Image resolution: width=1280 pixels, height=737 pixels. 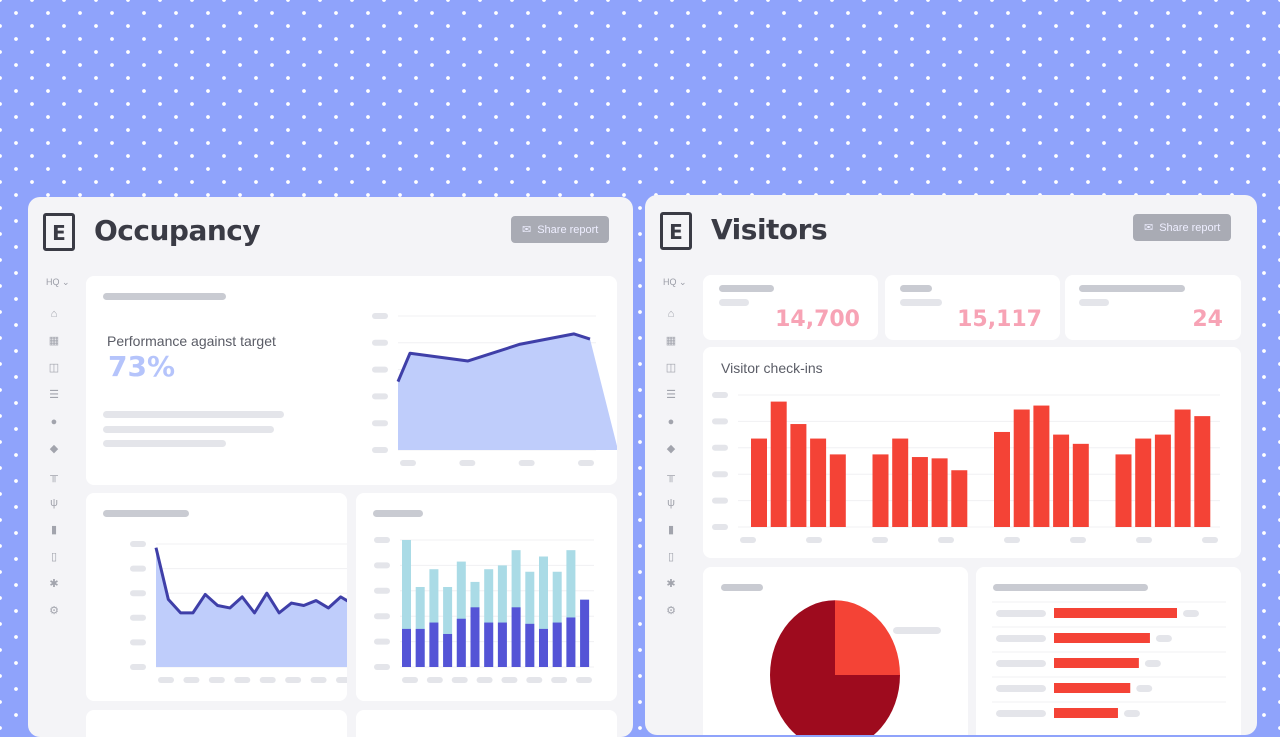 I want to click on occupancy-line-card, so click(x=216, y=597).